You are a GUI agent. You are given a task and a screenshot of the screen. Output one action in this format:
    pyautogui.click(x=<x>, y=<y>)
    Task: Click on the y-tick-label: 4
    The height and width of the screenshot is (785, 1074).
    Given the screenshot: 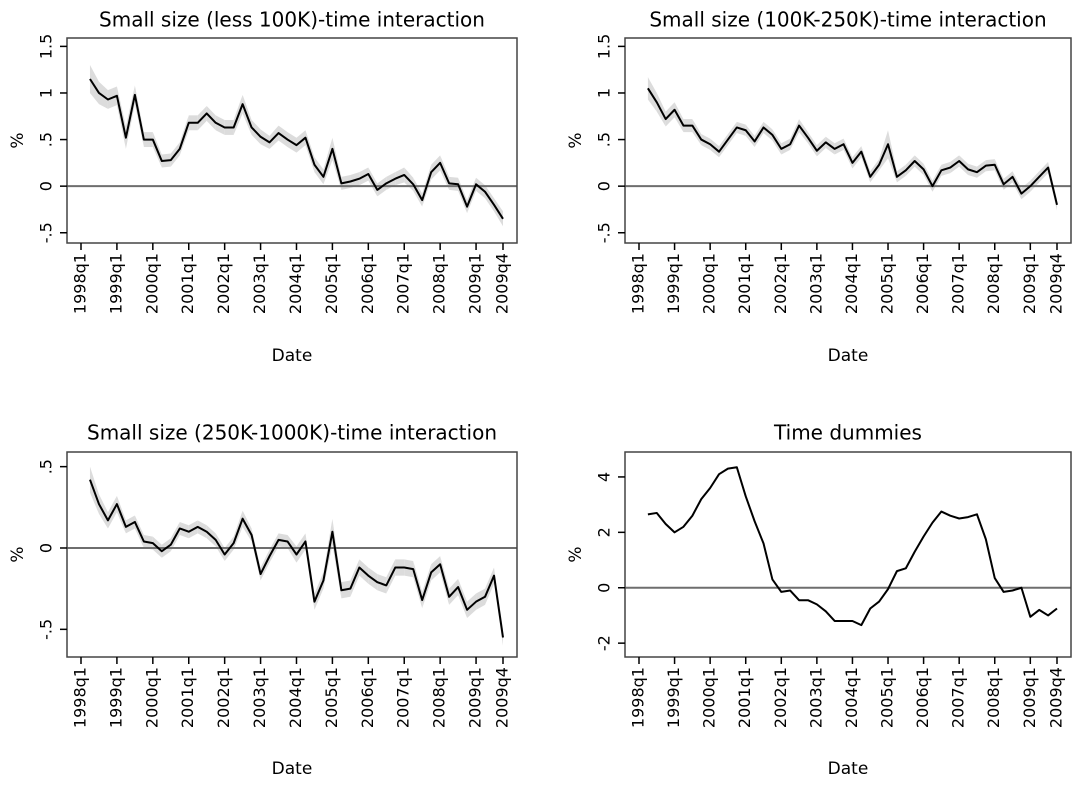 What is the action you would take?
    pyautogui.click(x=604, y=477)
    